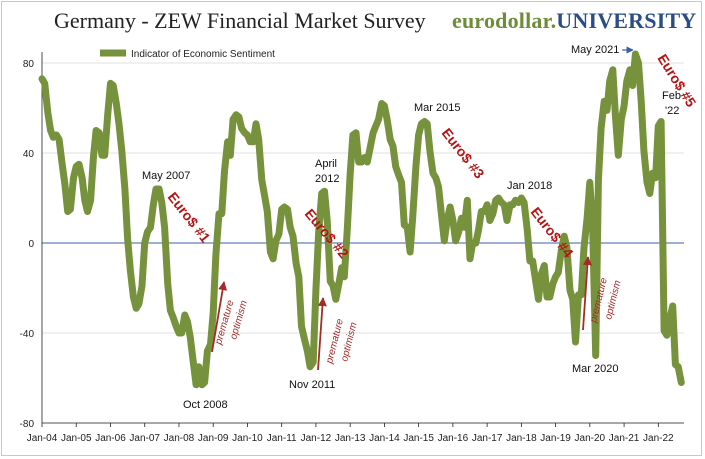 This screenshot has width=705, height=459. I want to click on x-tick-label: Jan-21, so click(624, 438).